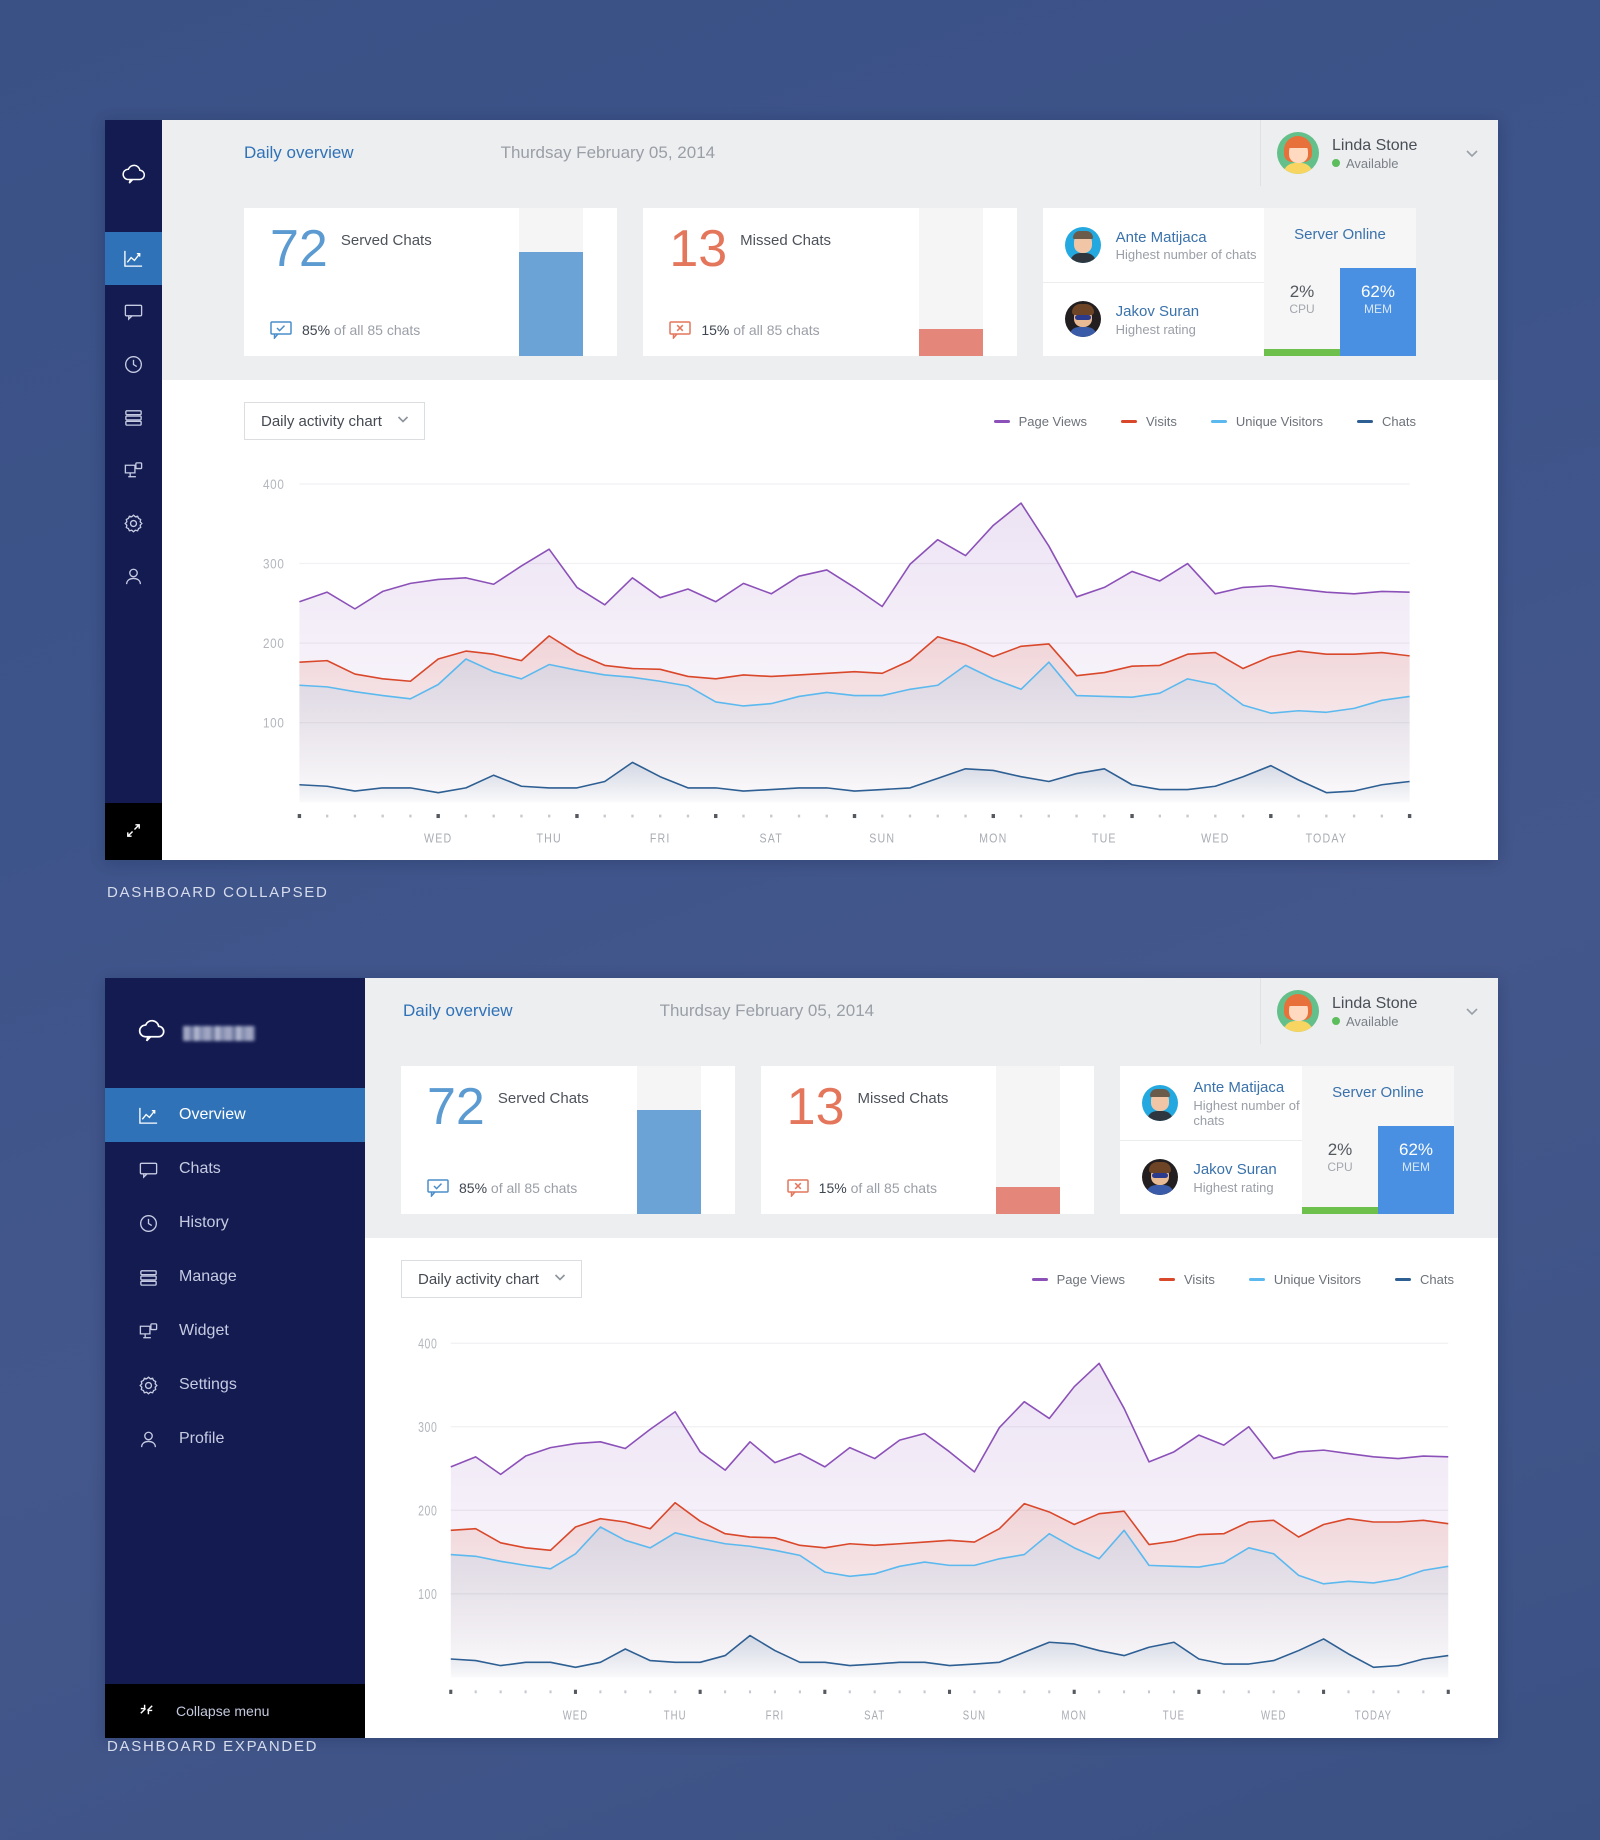 The image size is (1600, 1840). What do you see at coordinates (1378, 1140) in the screenshot?
I see `server-status-panel: Server Online 2% CPU 62% MEM` at bounding box center [1378, 1140].